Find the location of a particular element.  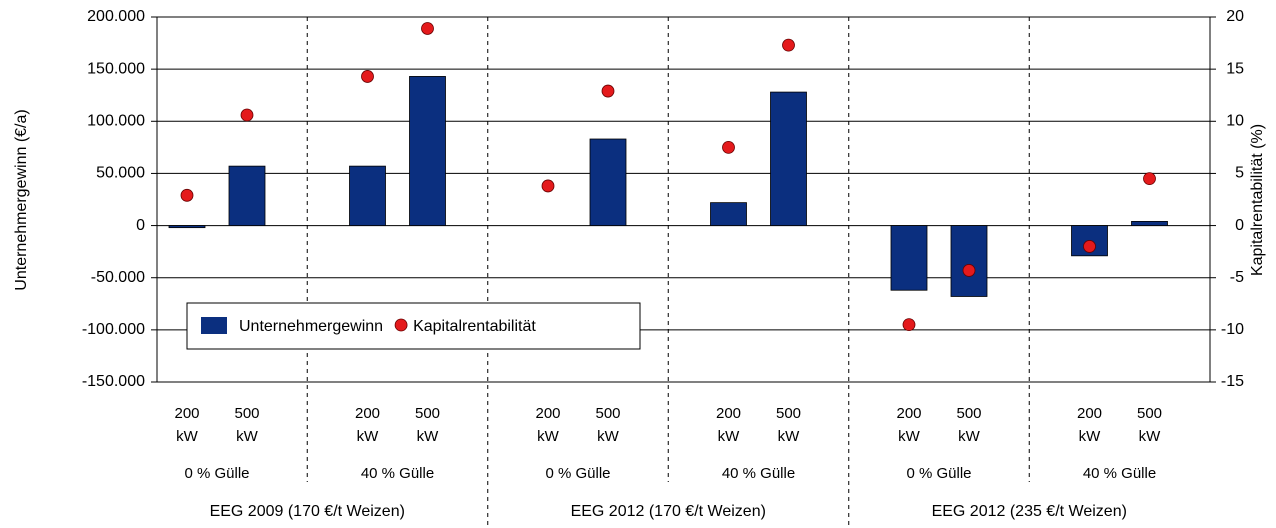

y-tick-label: 150.000 is located at coordinates (116, 68).